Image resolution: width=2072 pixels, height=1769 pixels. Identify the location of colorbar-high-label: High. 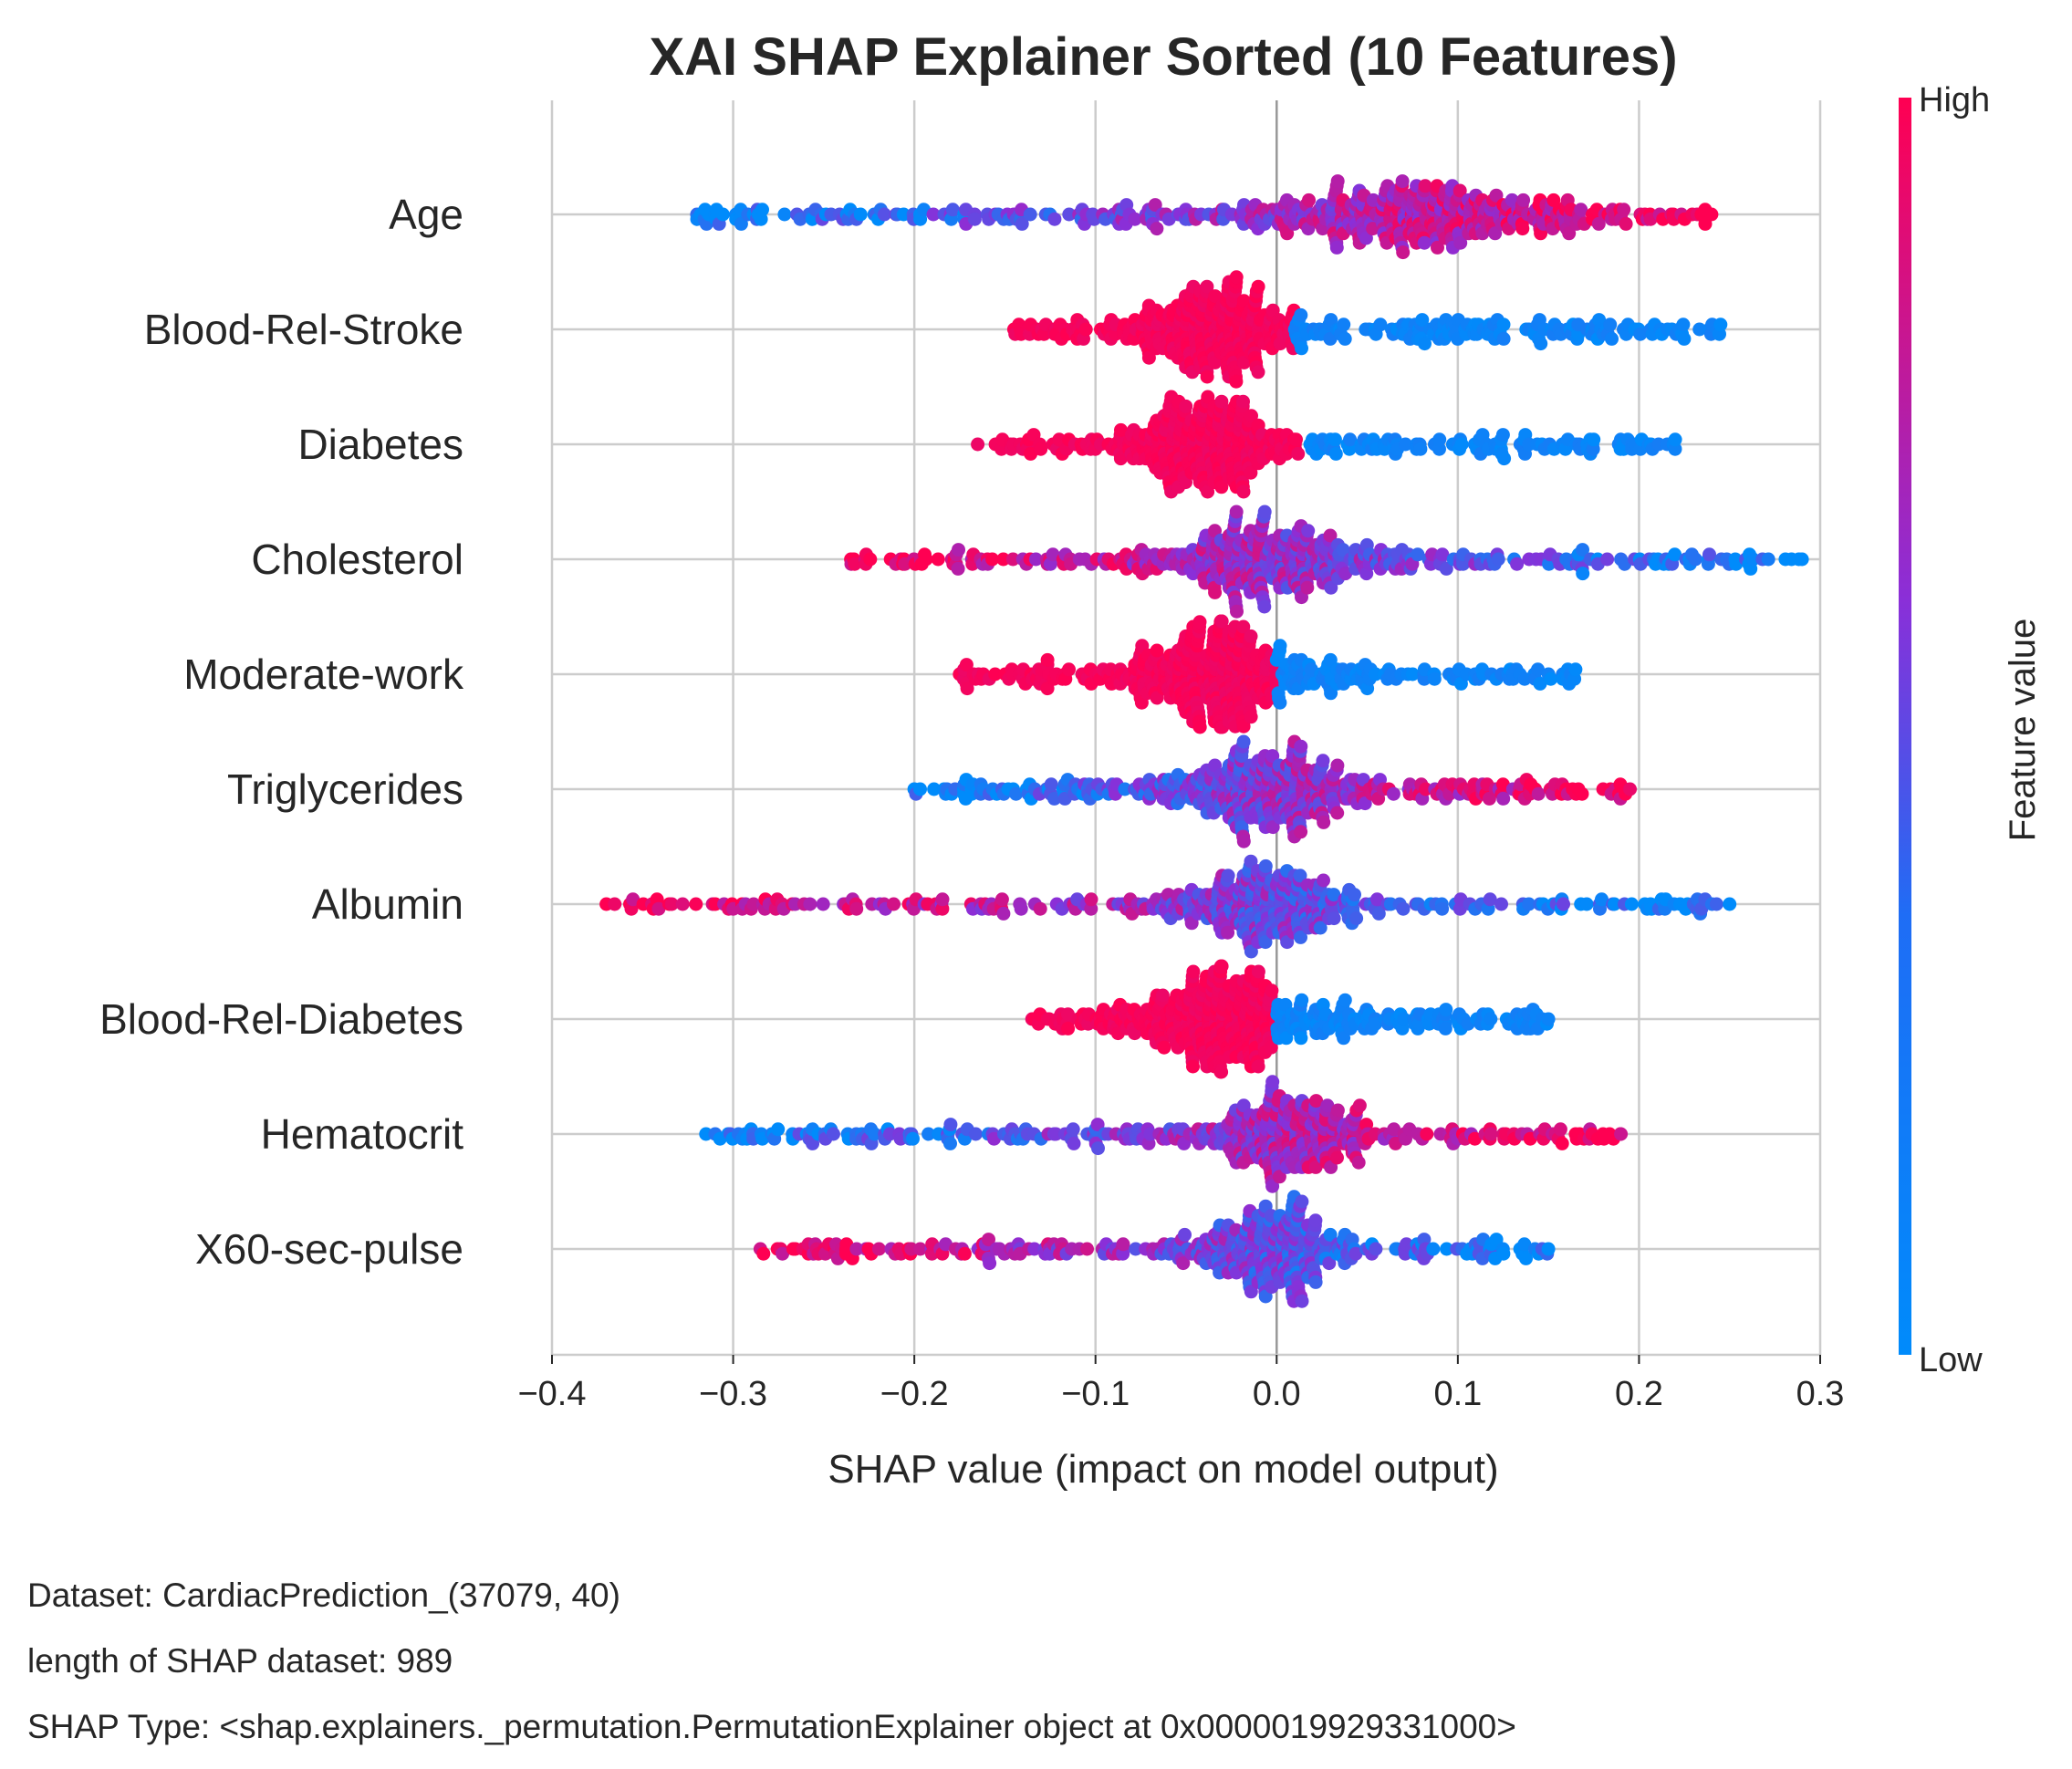
(1954, 100).